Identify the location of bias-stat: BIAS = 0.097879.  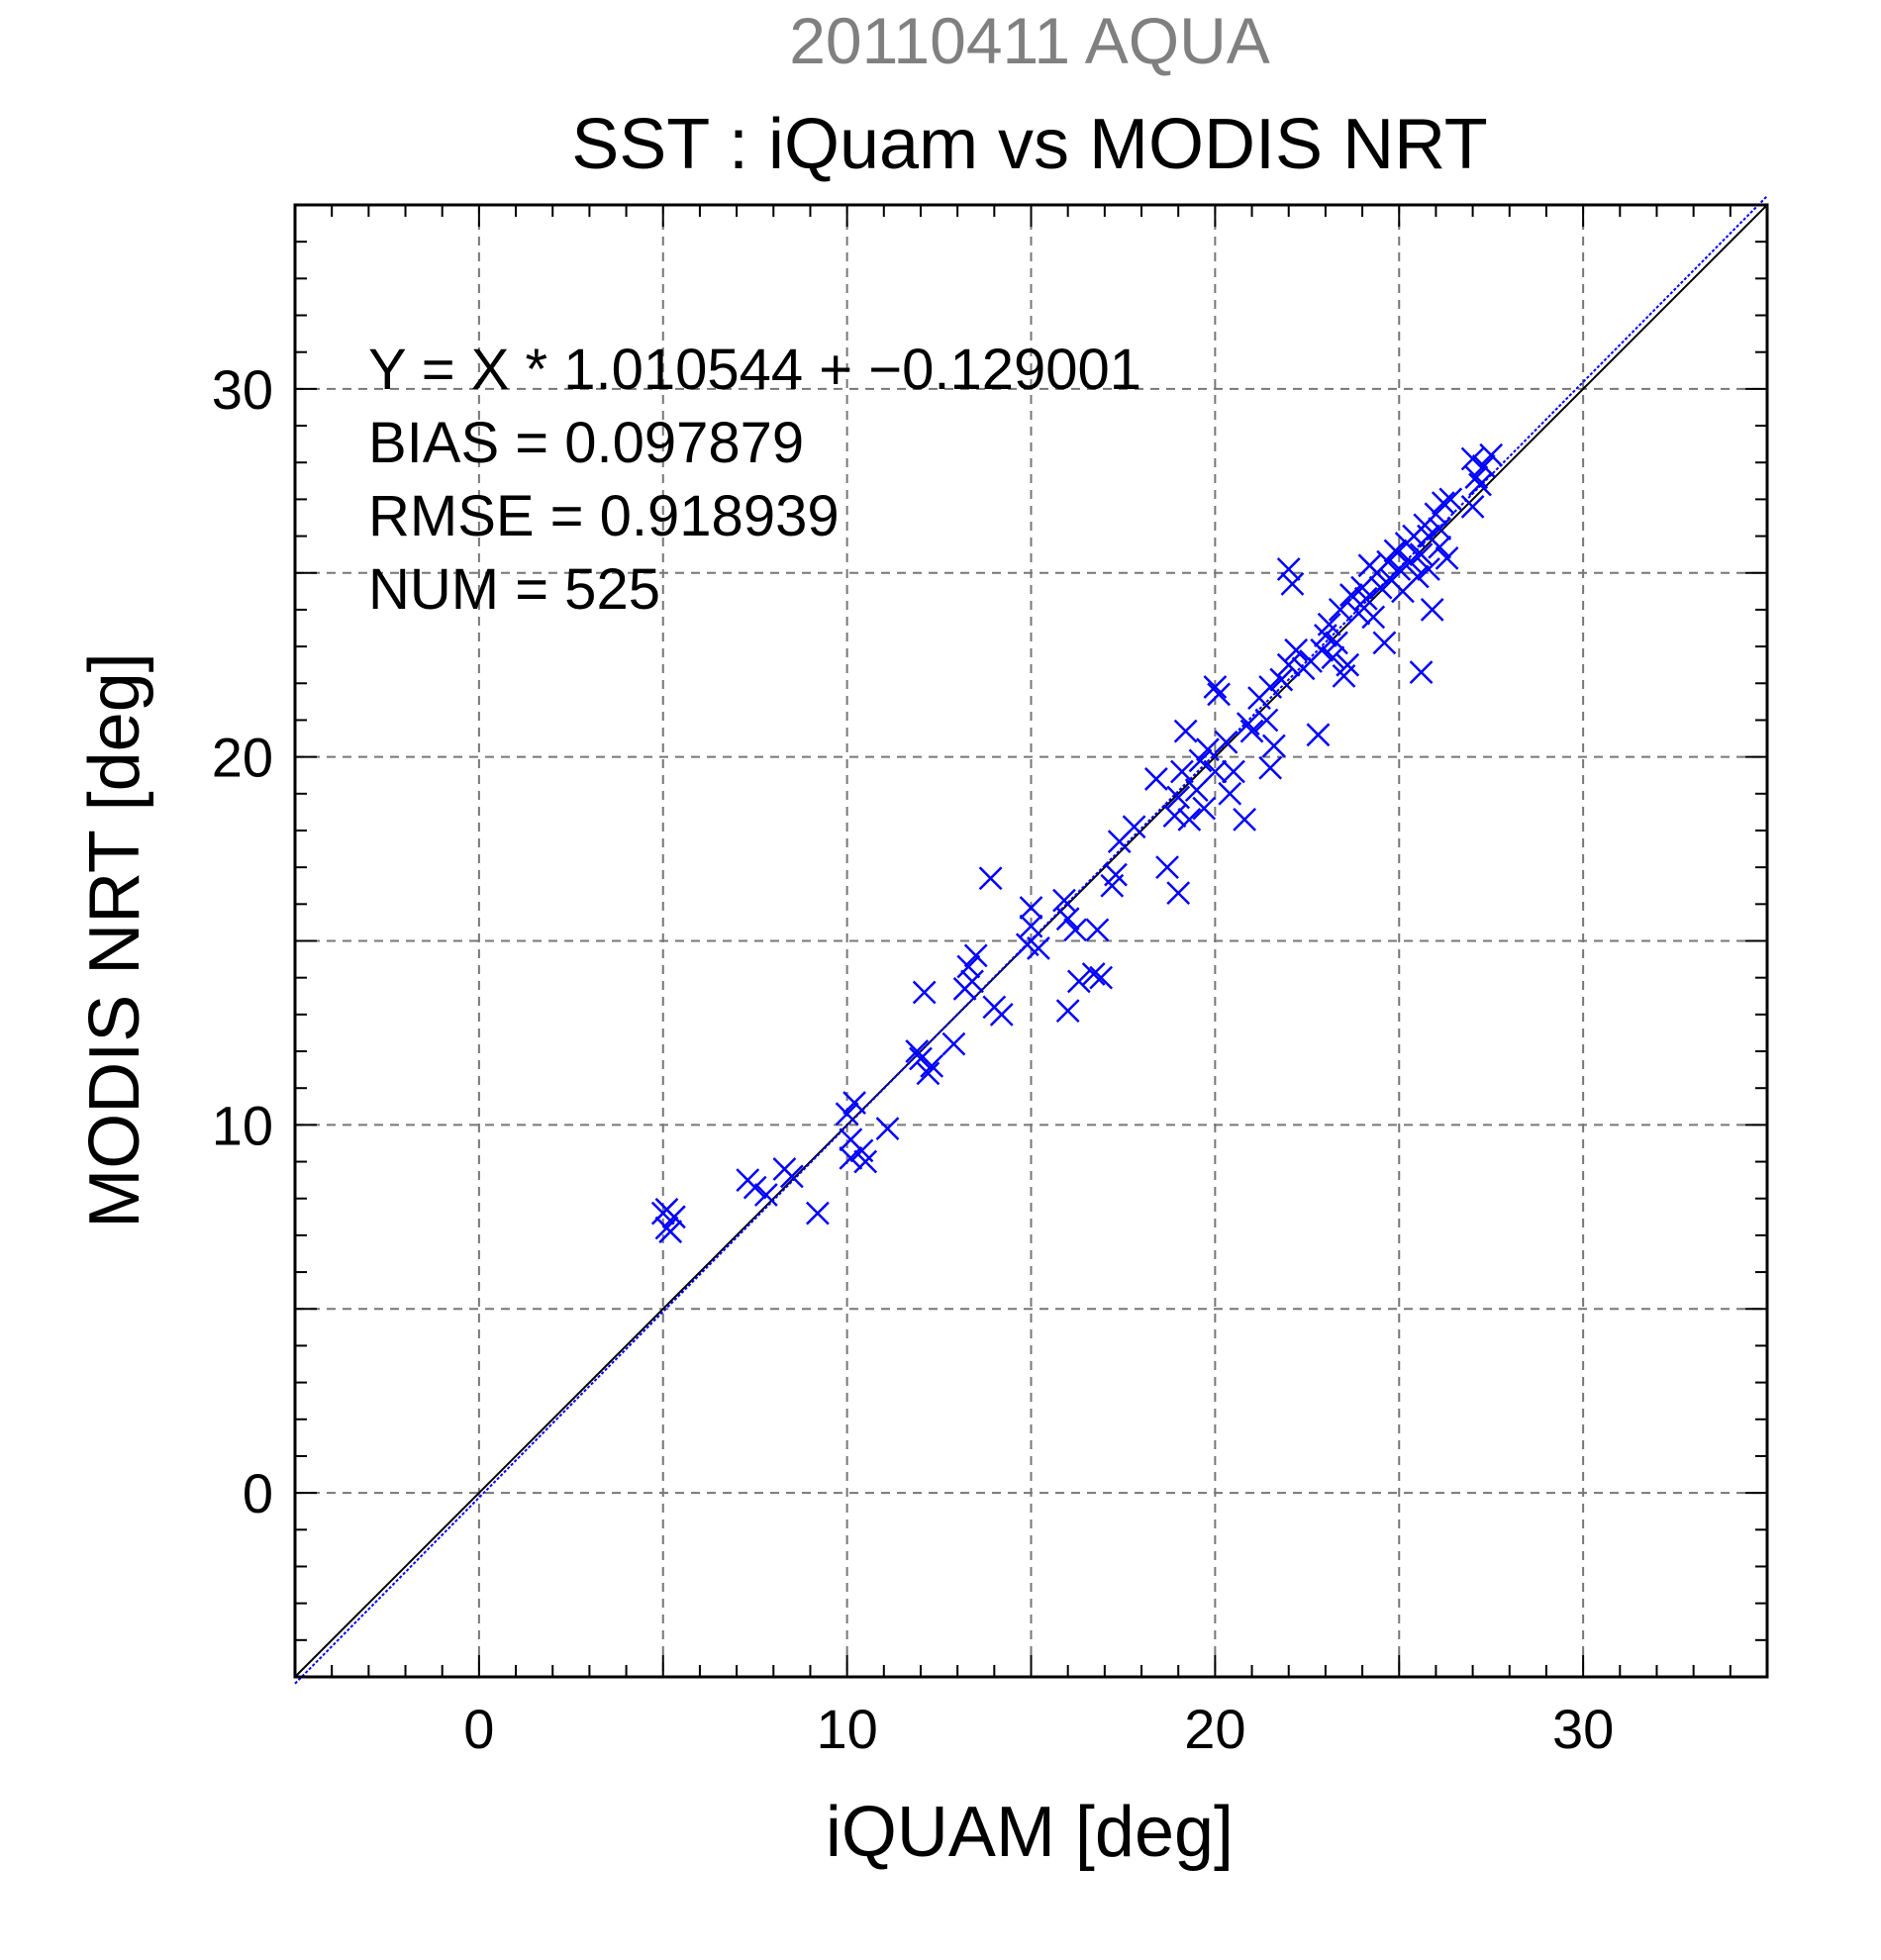
(586, 443).